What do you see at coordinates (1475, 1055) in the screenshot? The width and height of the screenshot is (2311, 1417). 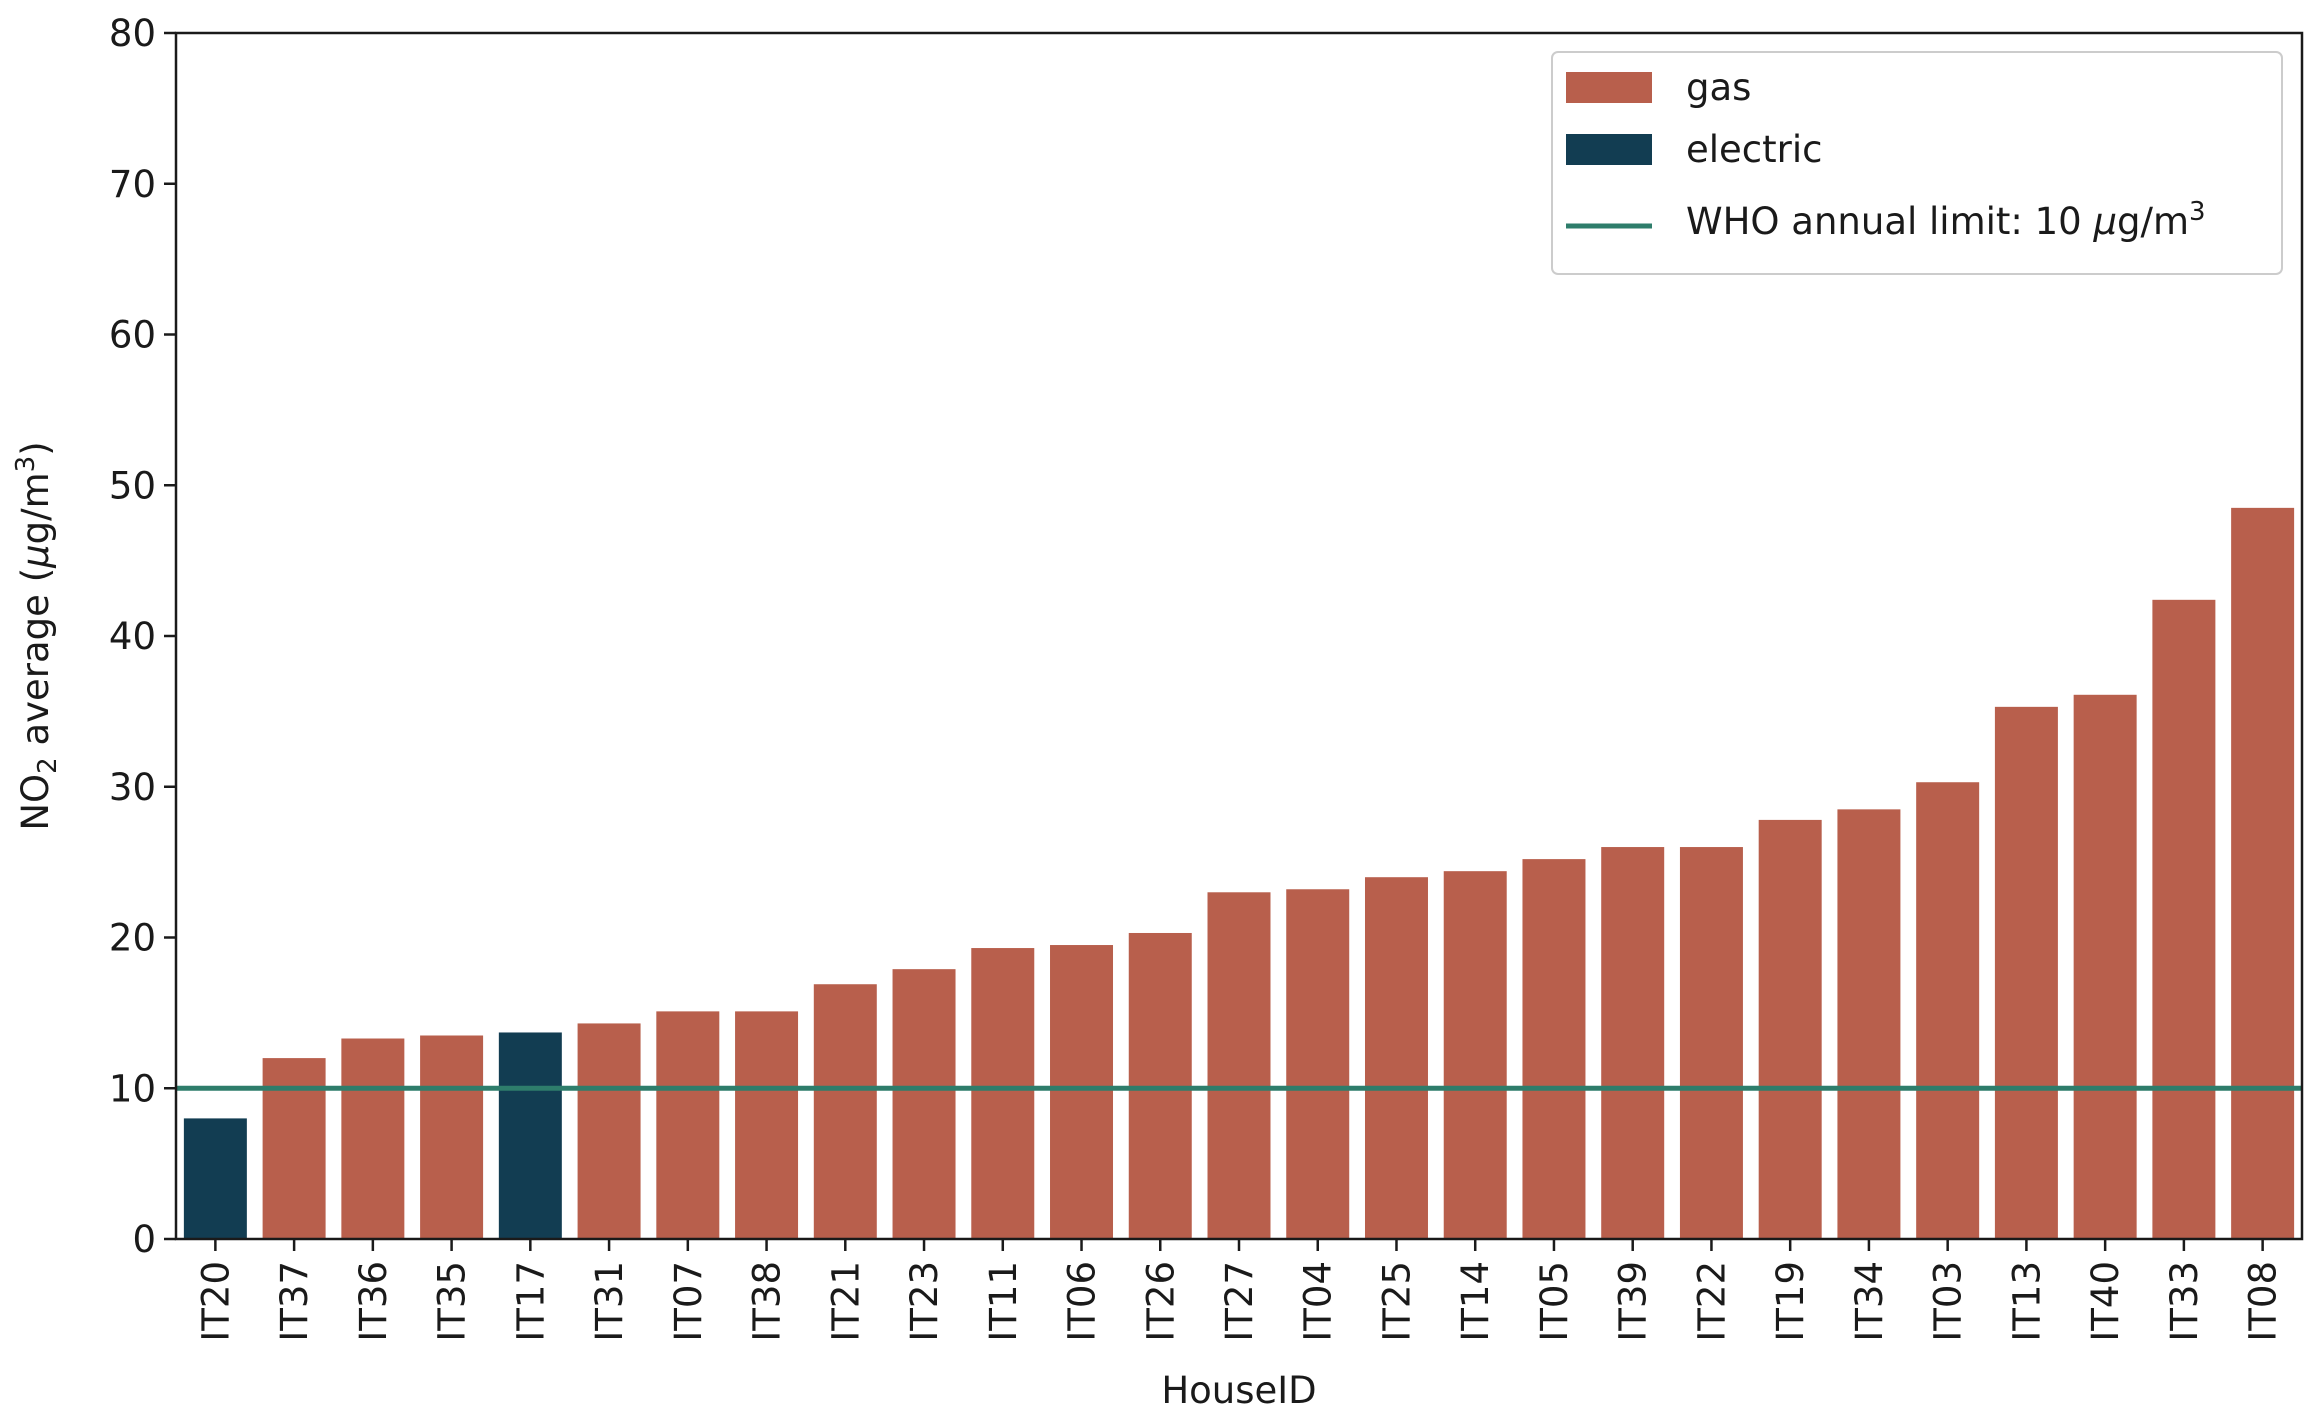 I see `bar-it14` at bounding box center [1475, 1055].